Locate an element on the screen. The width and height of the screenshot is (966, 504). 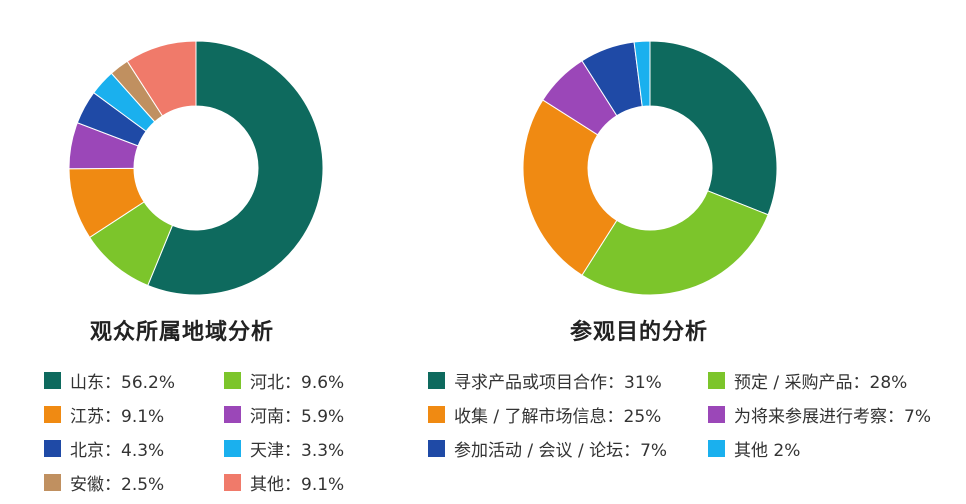
region-donut-chart is located at coordinates (196, 168).